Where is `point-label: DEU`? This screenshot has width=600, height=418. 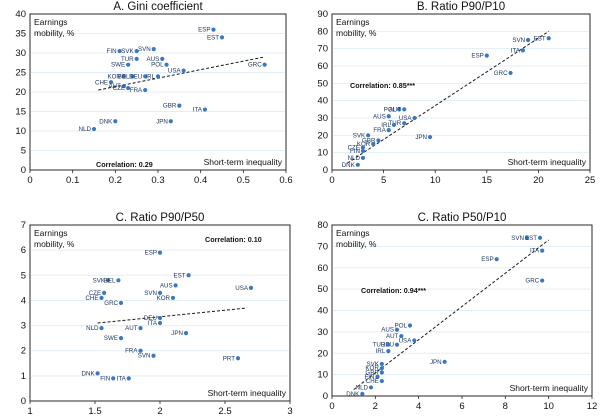 point-label: DEU is located at coordinates (135, 76).